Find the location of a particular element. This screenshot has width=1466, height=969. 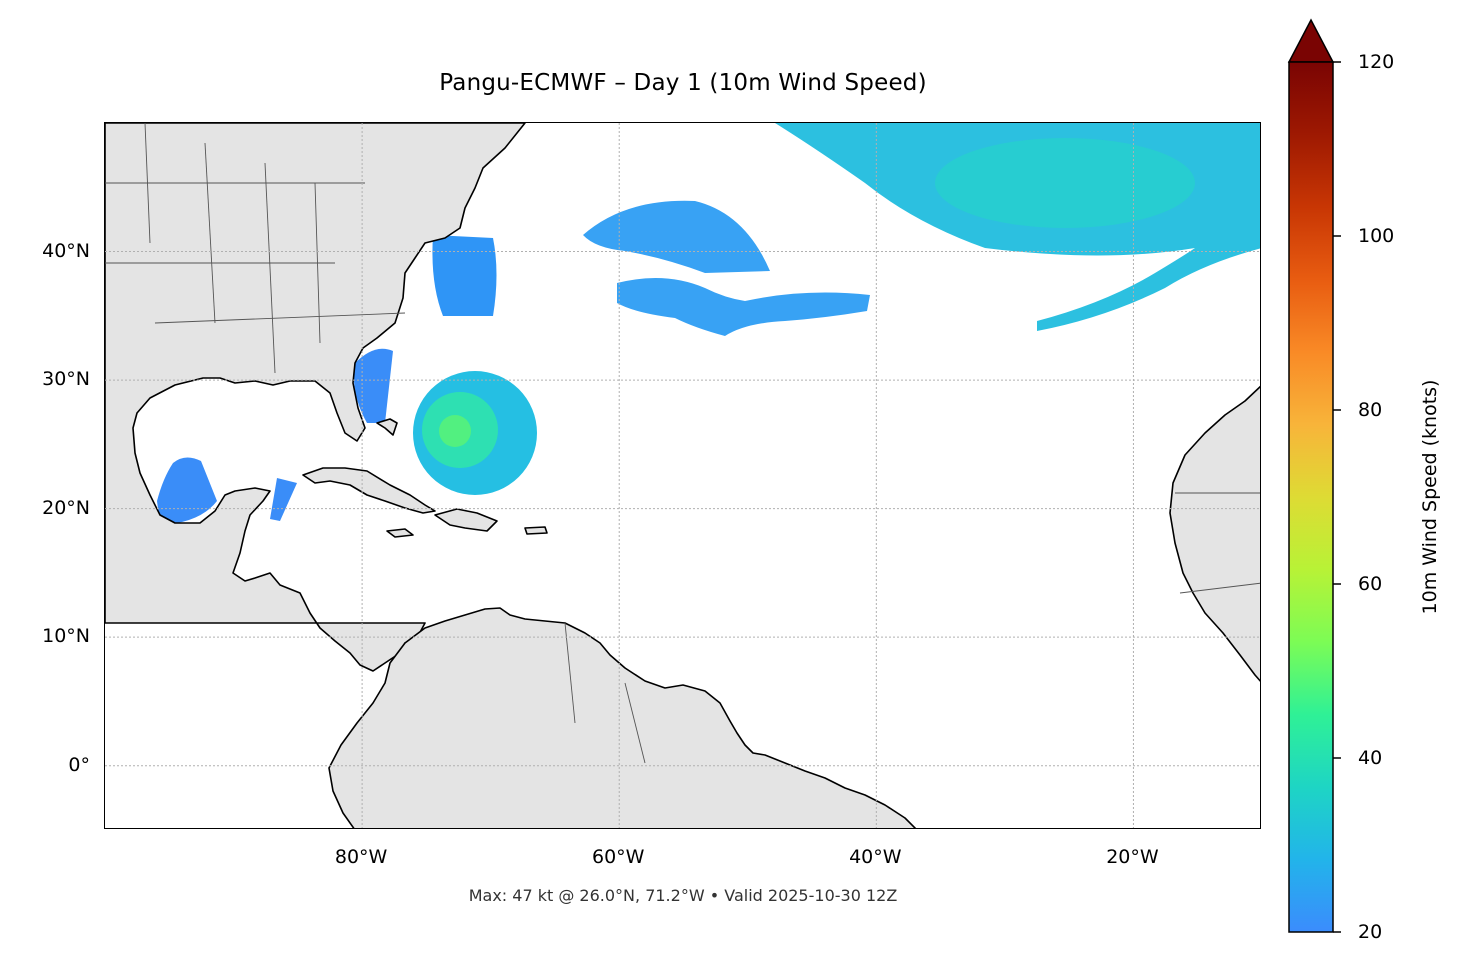

lat-tick-label: 40°N is located at coordinates (66, 250).